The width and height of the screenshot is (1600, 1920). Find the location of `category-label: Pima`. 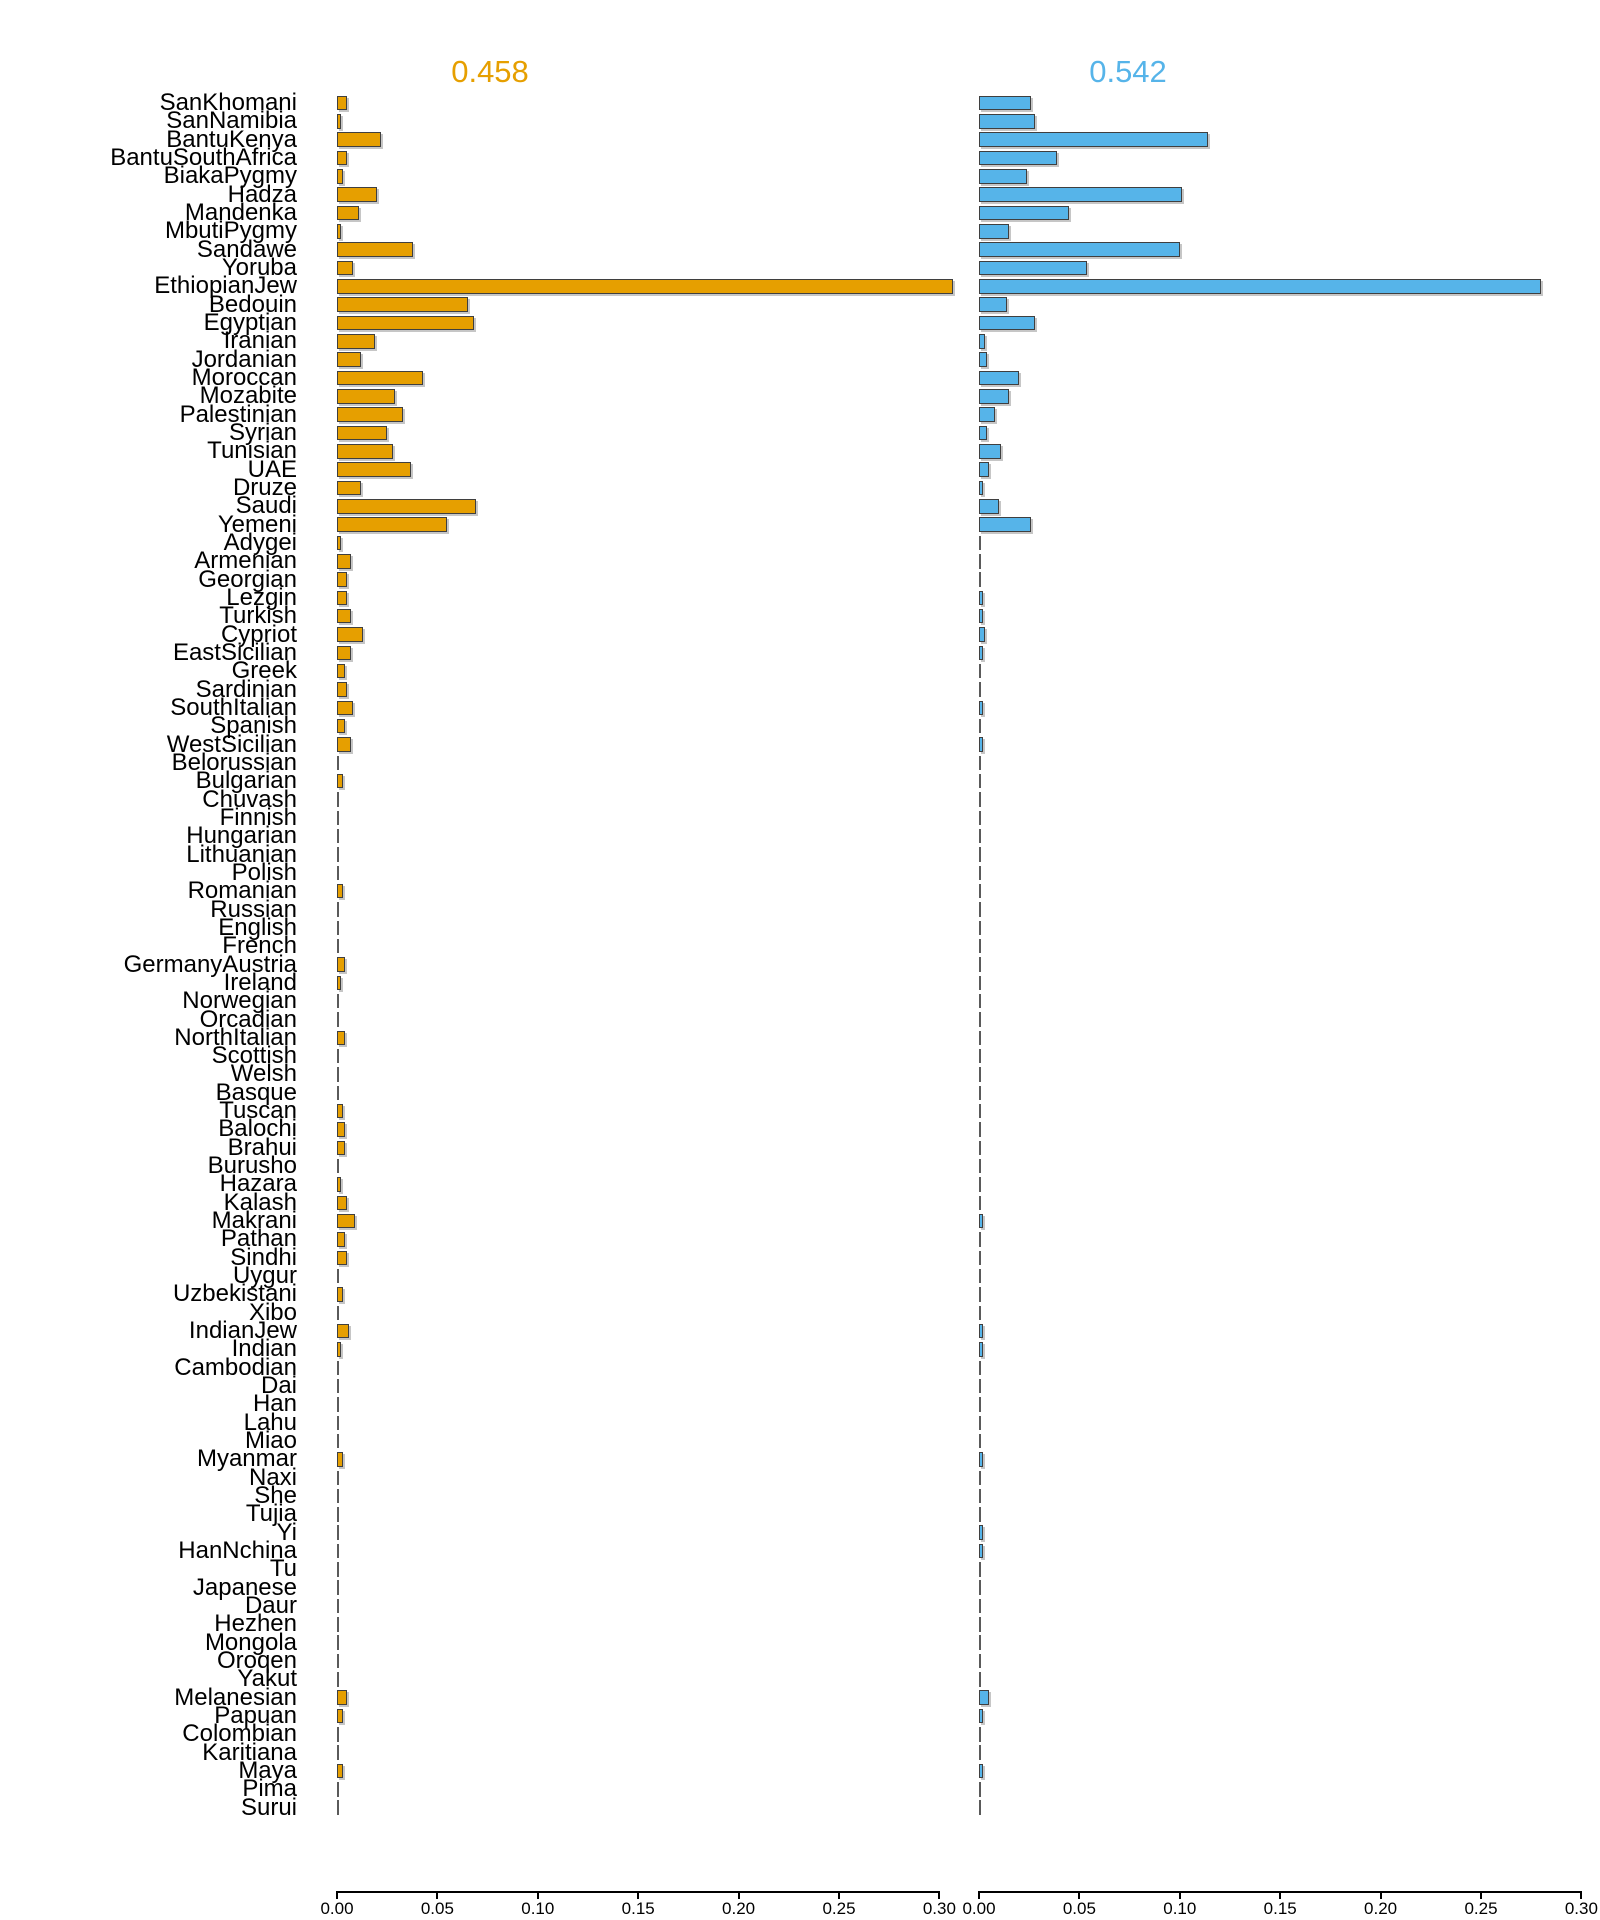

category-label: Pima is located at coordinates (269, 1789).